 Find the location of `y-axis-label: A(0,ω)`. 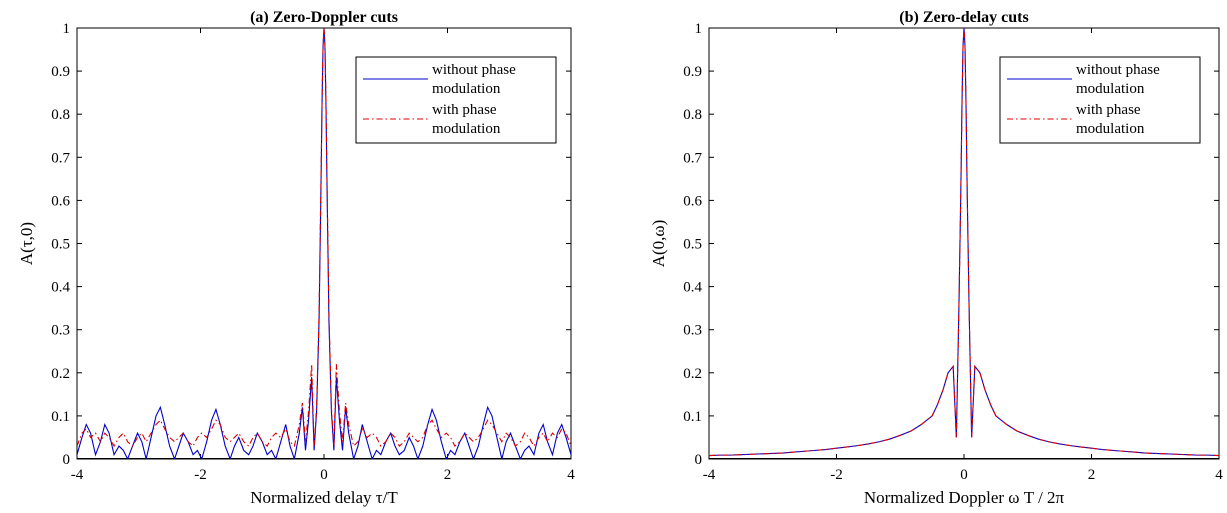

y-axis-label: A(0,ω) is located at coordinates (658, 244).